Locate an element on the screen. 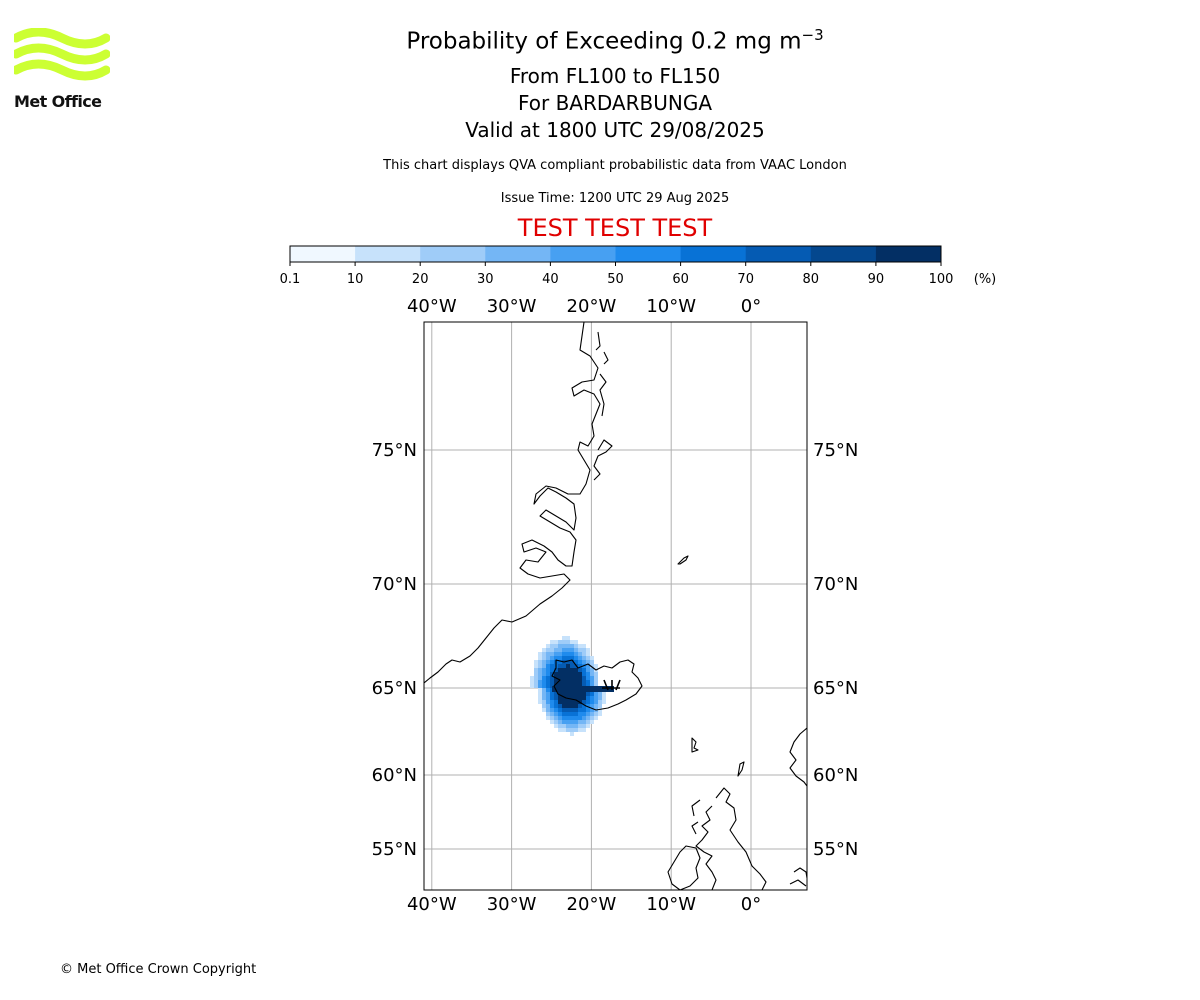  coastline-uk is located at coordinates (729, 838).